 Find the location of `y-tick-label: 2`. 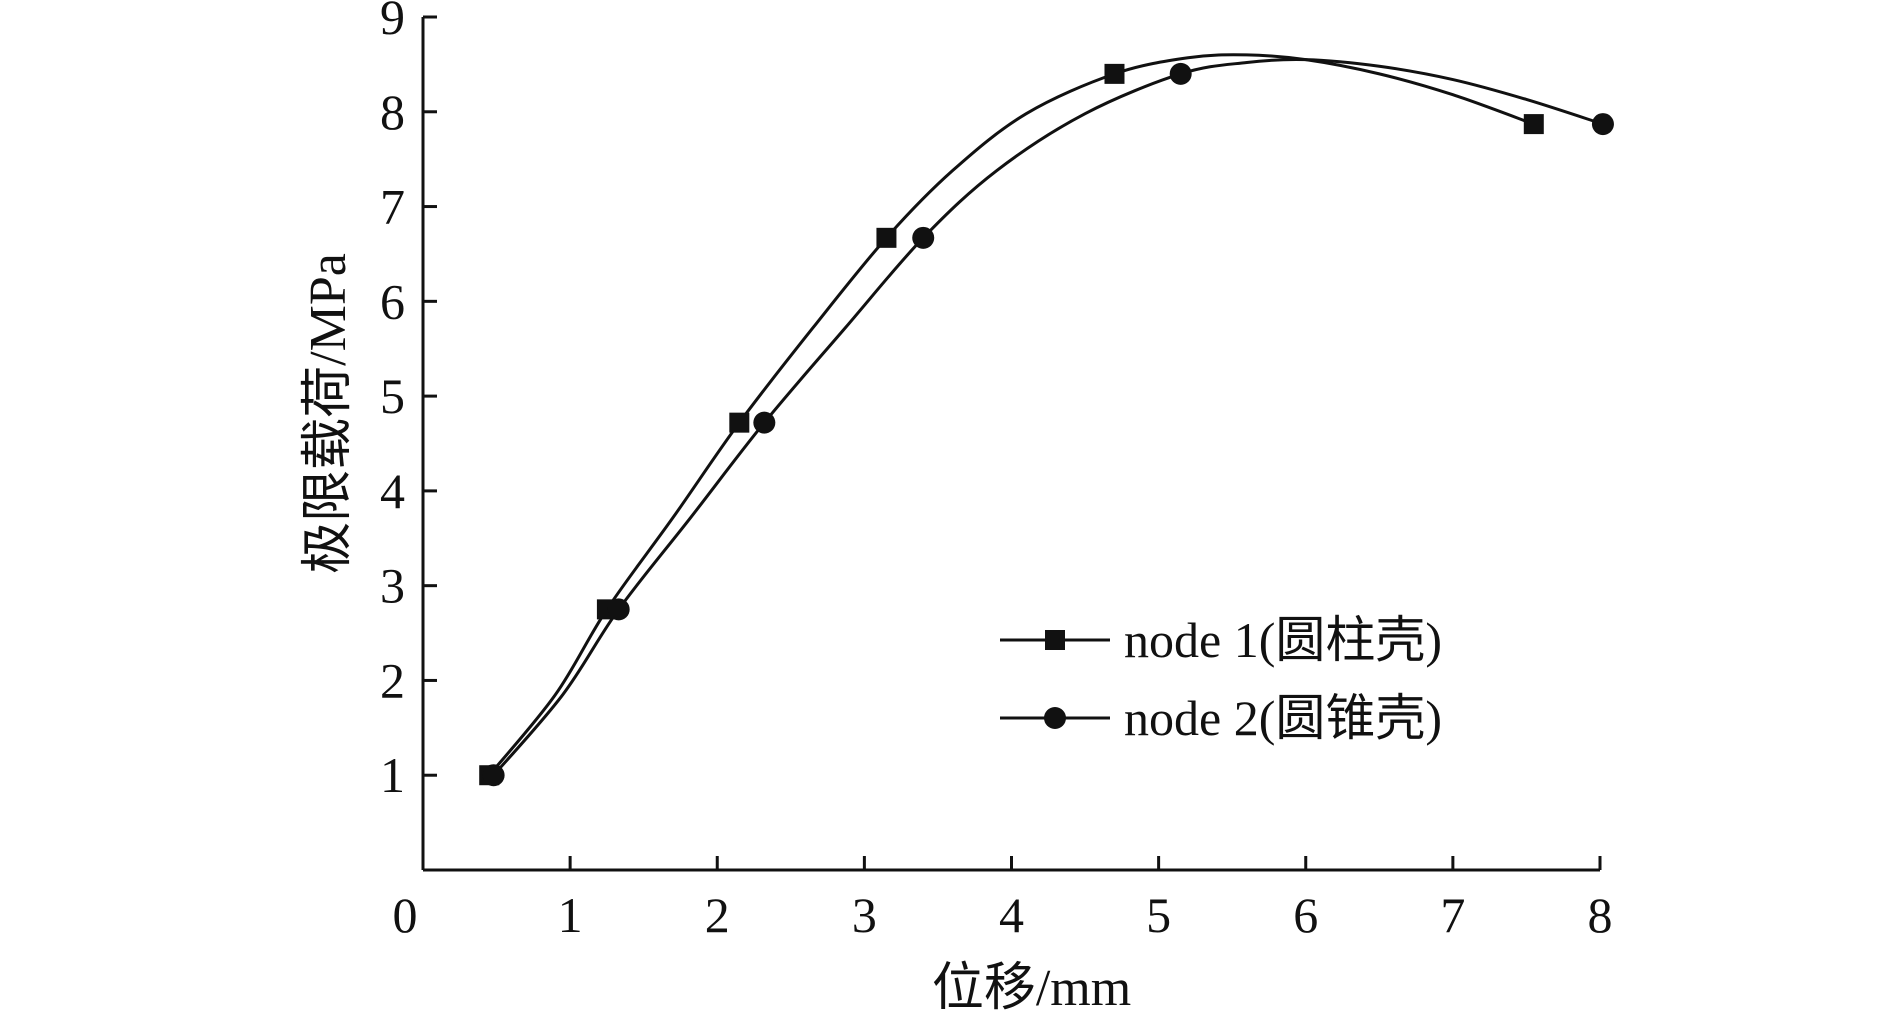

y-tick-label: 2 is located at coordinates (392, 680).